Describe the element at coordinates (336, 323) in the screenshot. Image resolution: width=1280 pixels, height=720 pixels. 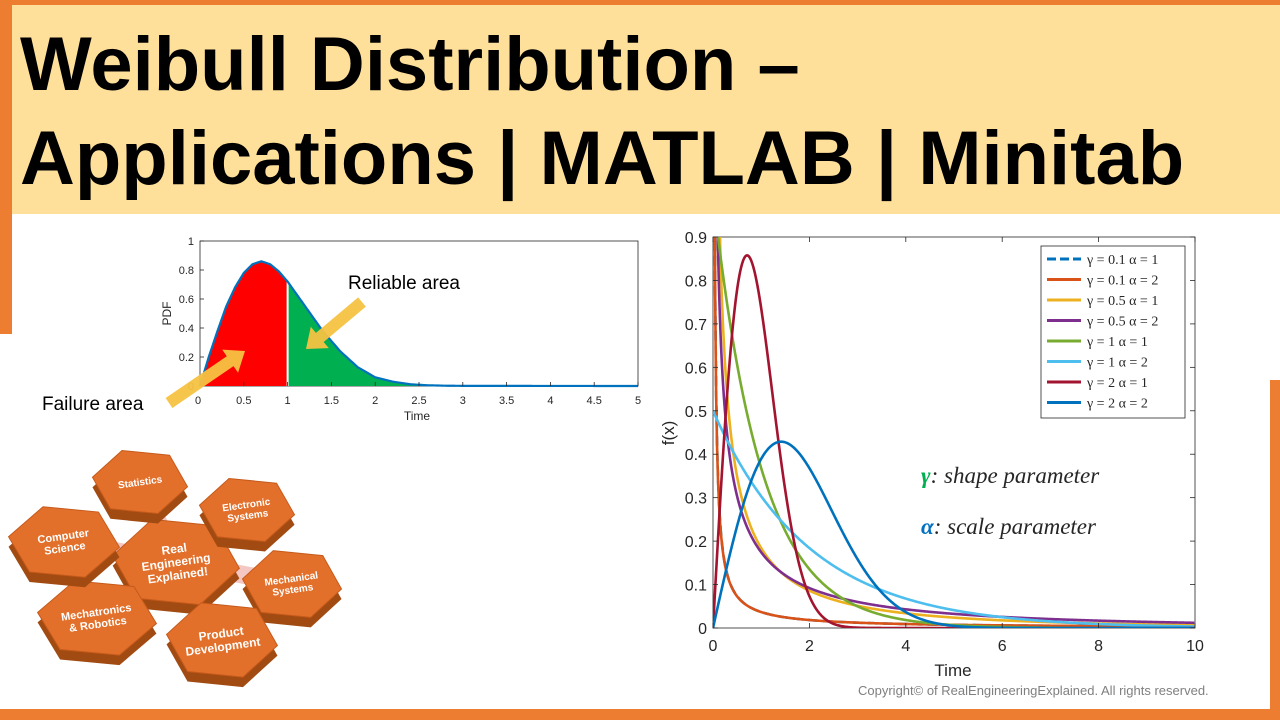
I see `reliable-arrow` at that location.